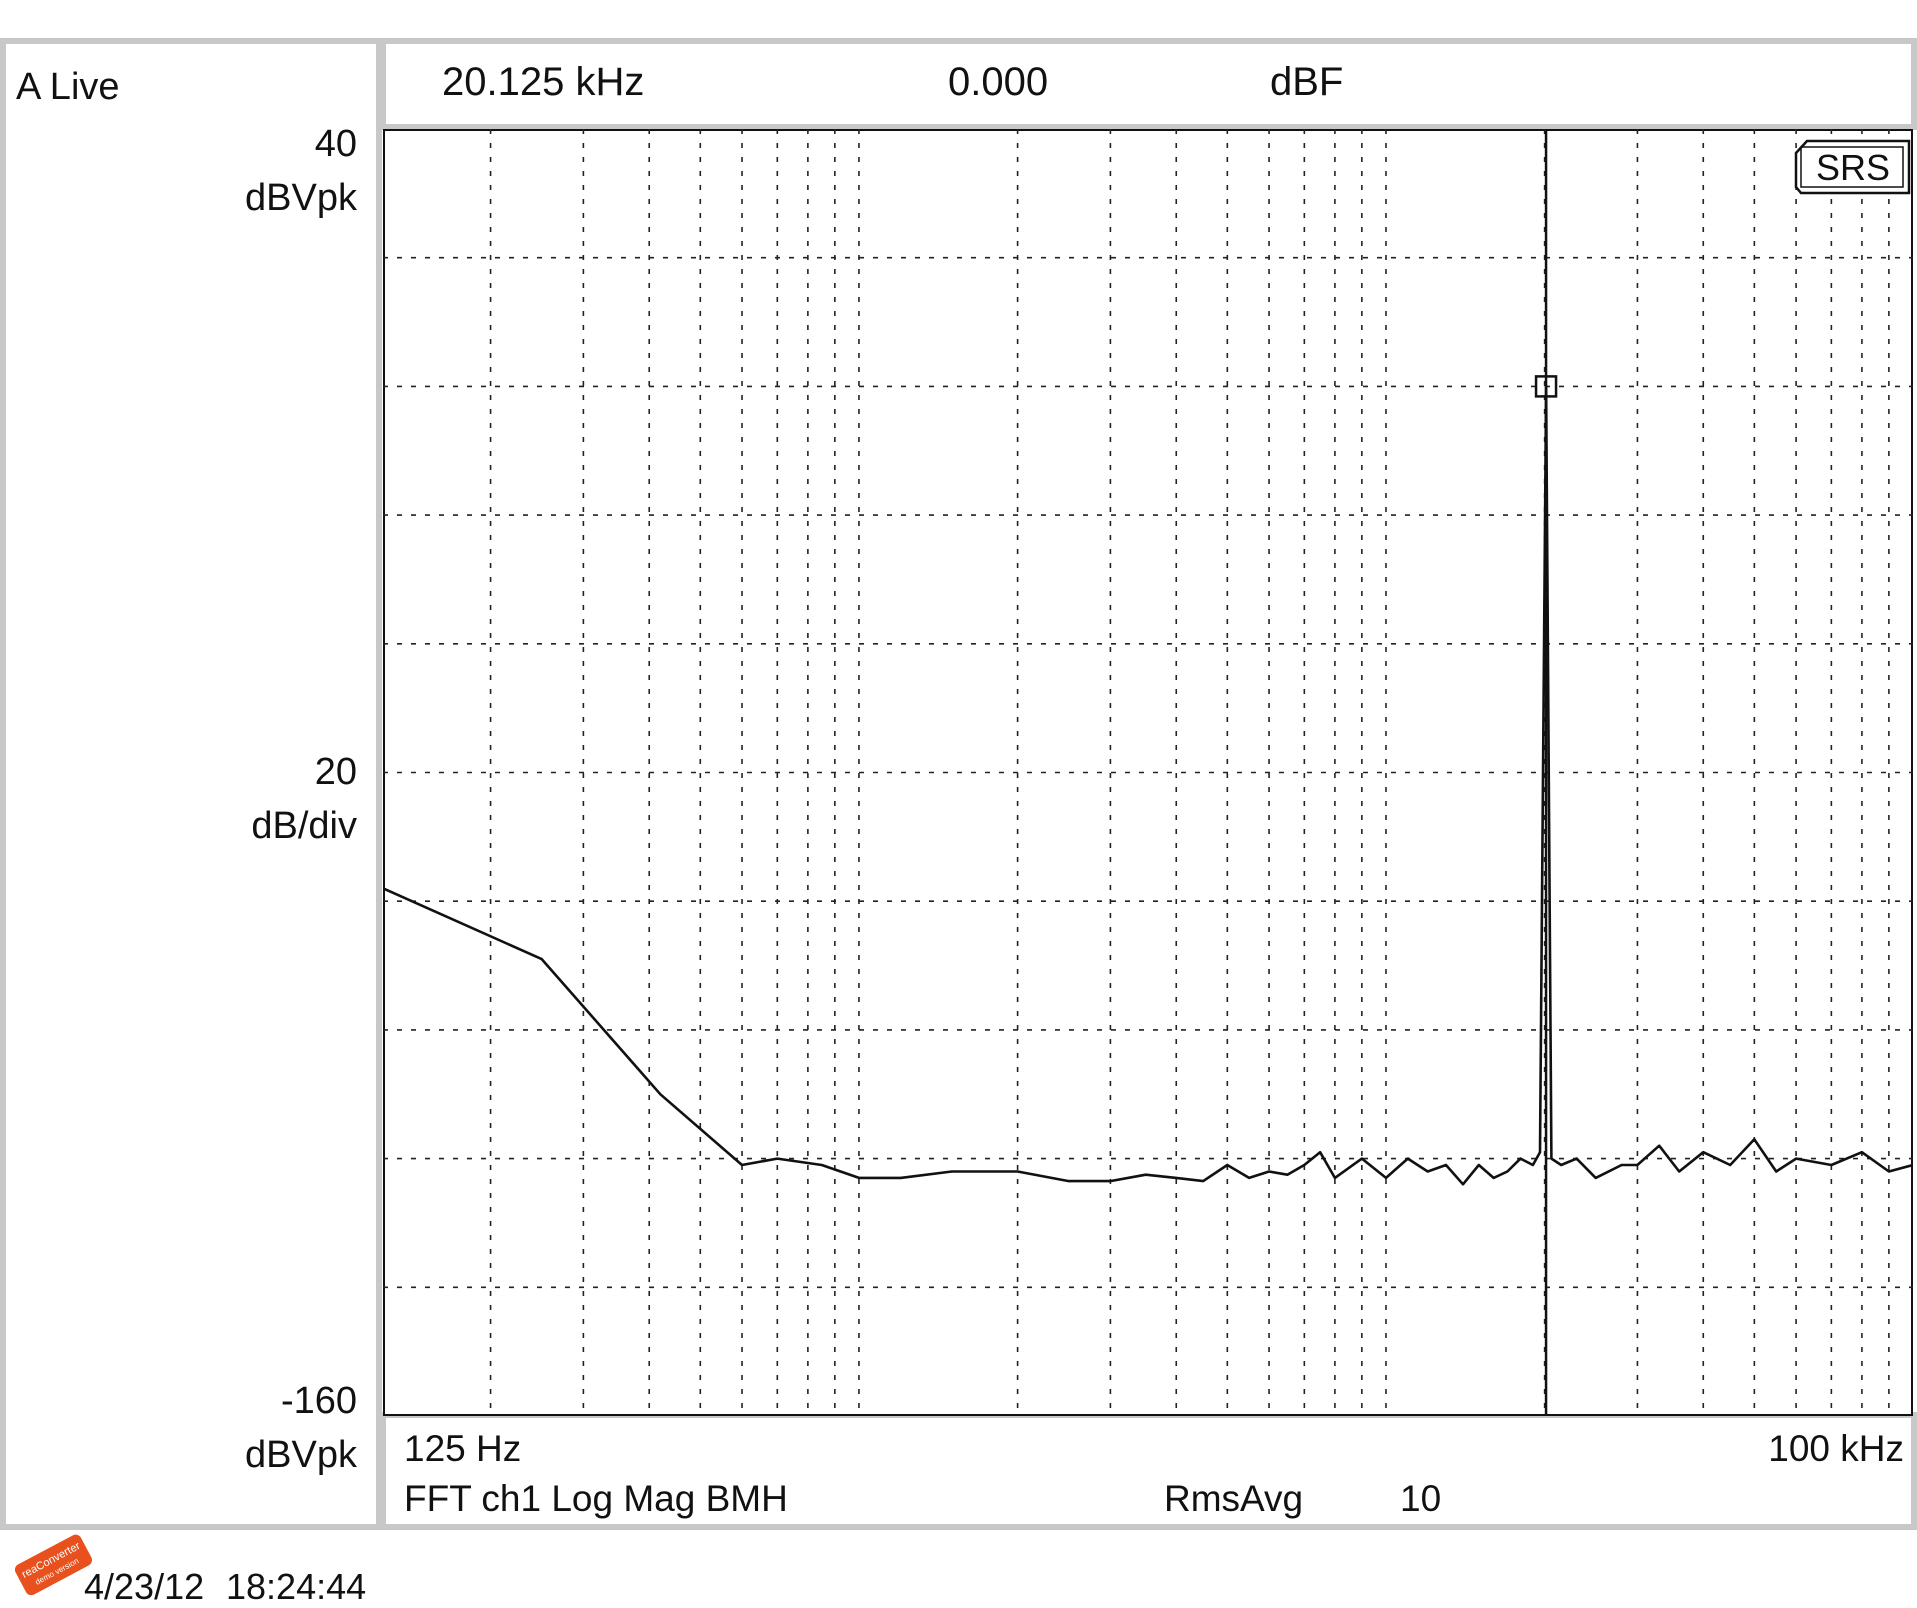 The width and height of the screenshot is (1917, 1608). What do you see at coordinates (144, 1586) in the screenshot?
I see `timestamp-date: 4/23/12` at bounding box center [144, 1586].